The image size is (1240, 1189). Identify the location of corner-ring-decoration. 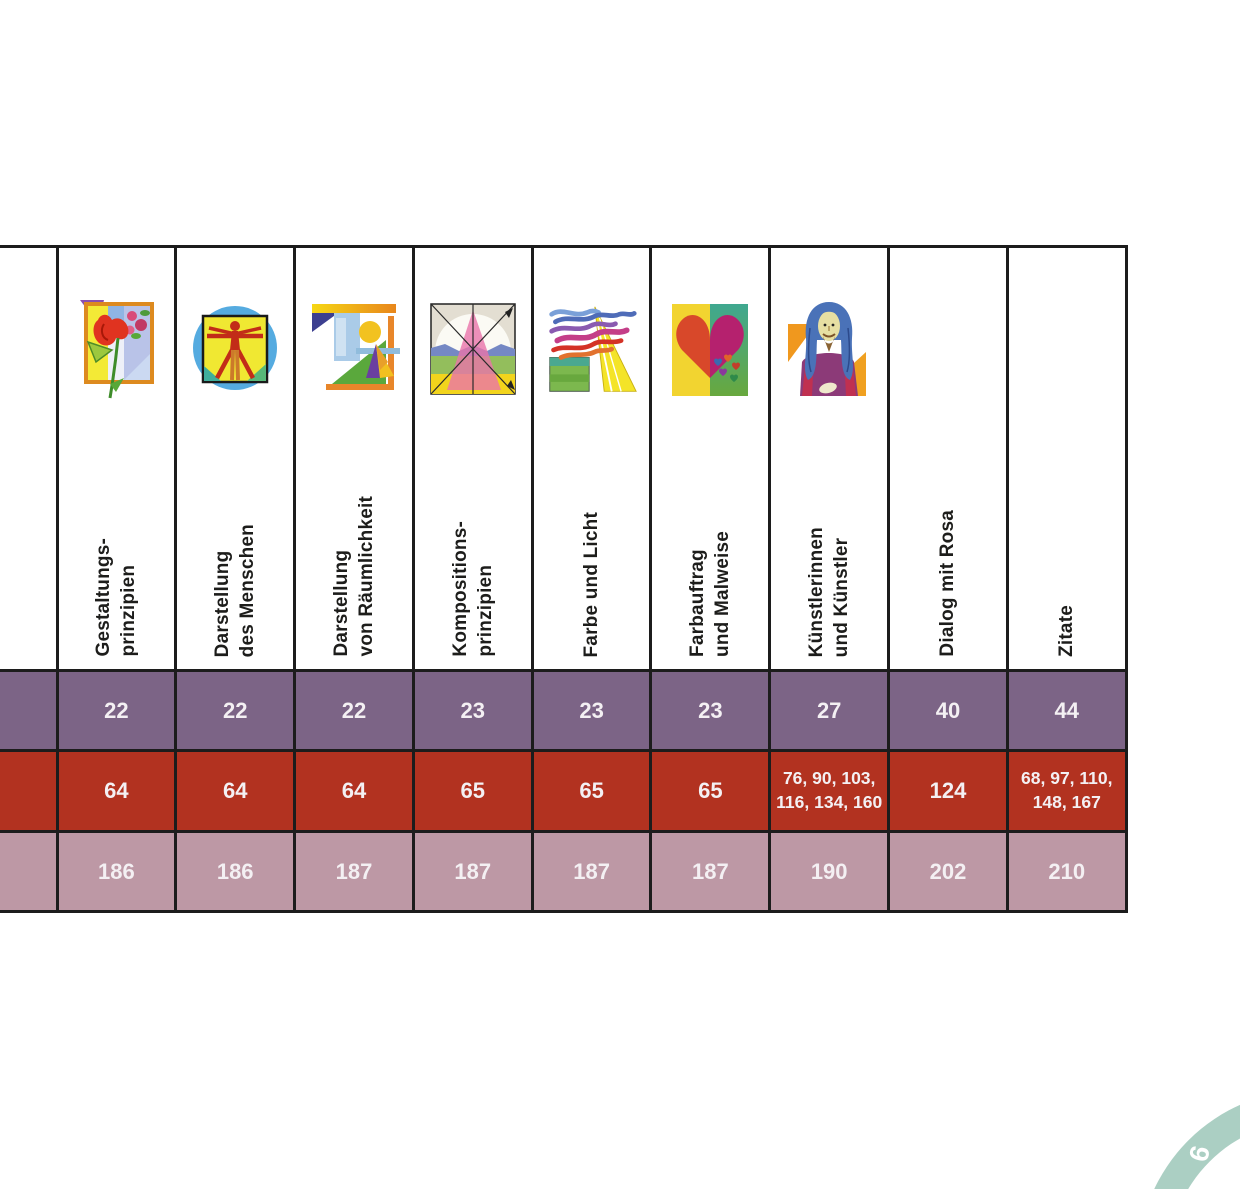
(1197, 1146).